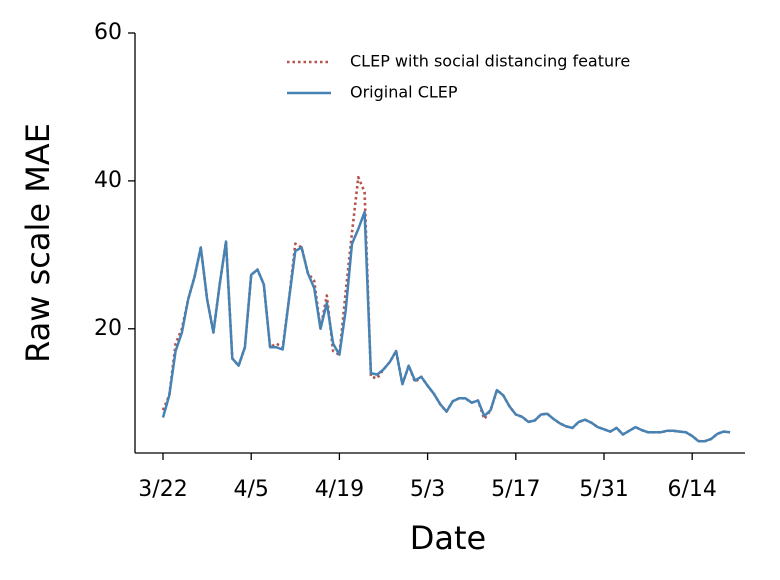  What do you see at coordinates (38, 243) in the screenshot?
I see `y-axis-label: Raw scale MAE` at bounding box center [38, 243].